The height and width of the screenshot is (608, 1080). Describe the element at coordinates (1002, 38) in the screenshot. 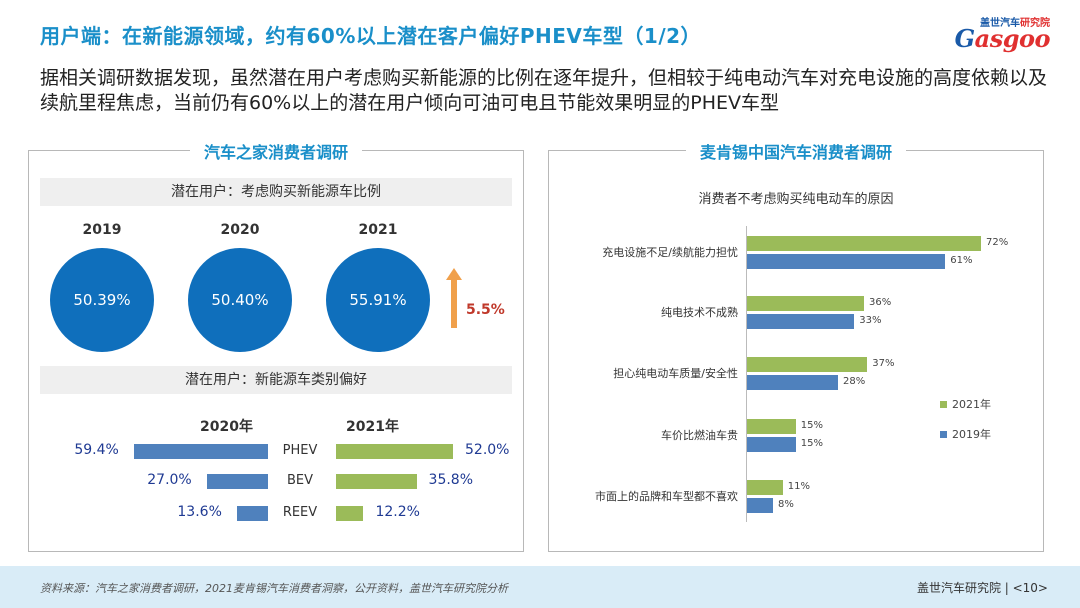

I see `logo-main-text: Gasgoo` at that location.